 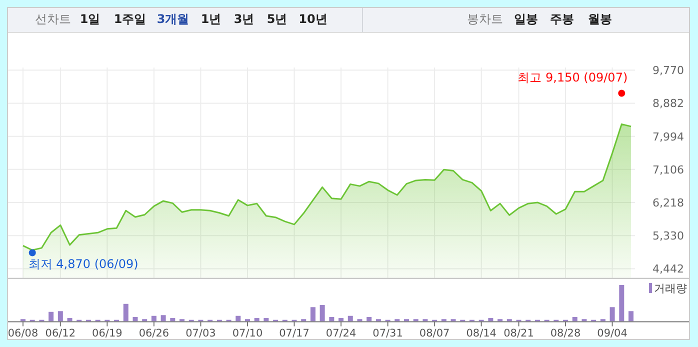 I want to click on text: 3년, so click(x=244, y=19).